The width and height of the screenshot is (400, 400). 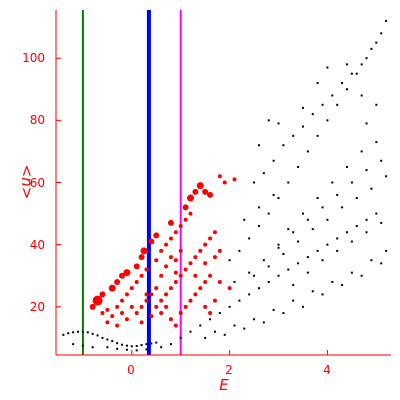 I want to click on y-tick-label: 40, so click(x=37, y=245).